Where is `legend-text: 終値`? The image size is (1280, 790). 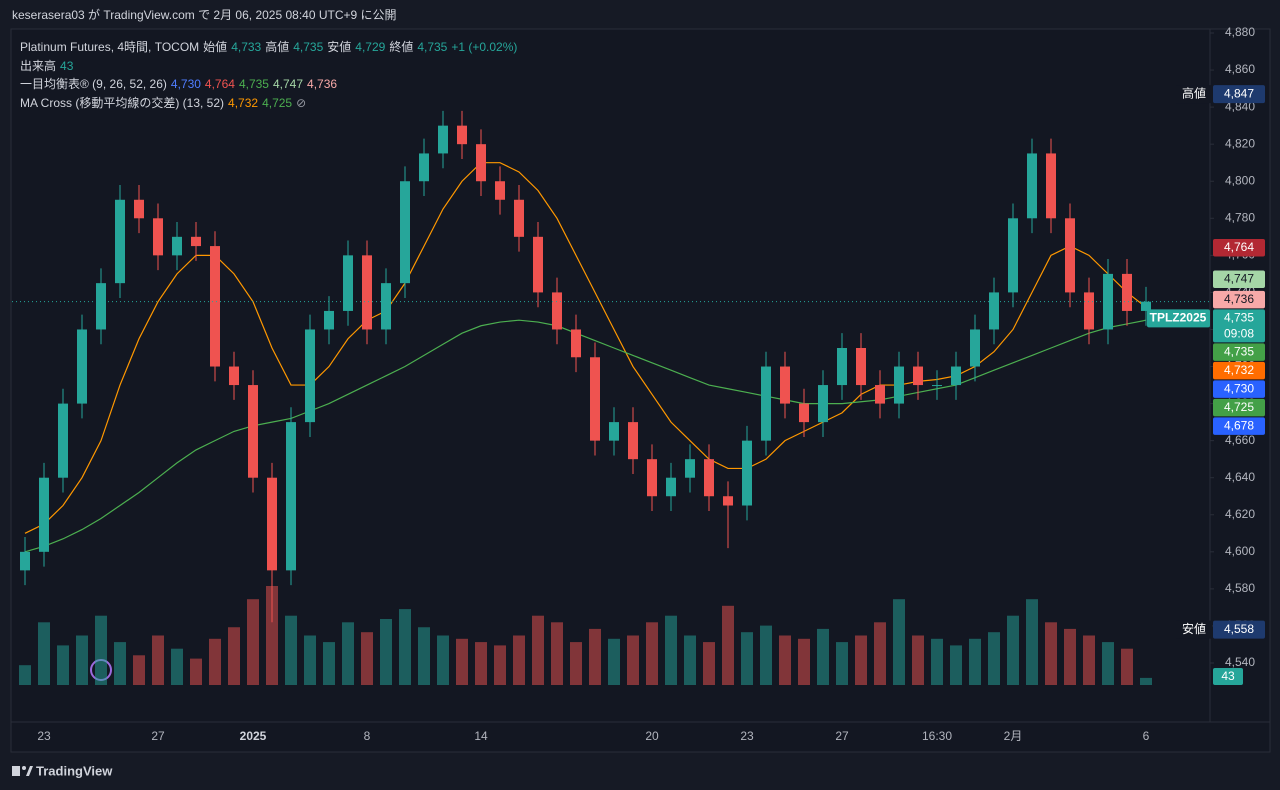
legend-text: 終値 is located at coordinates (401, 47).